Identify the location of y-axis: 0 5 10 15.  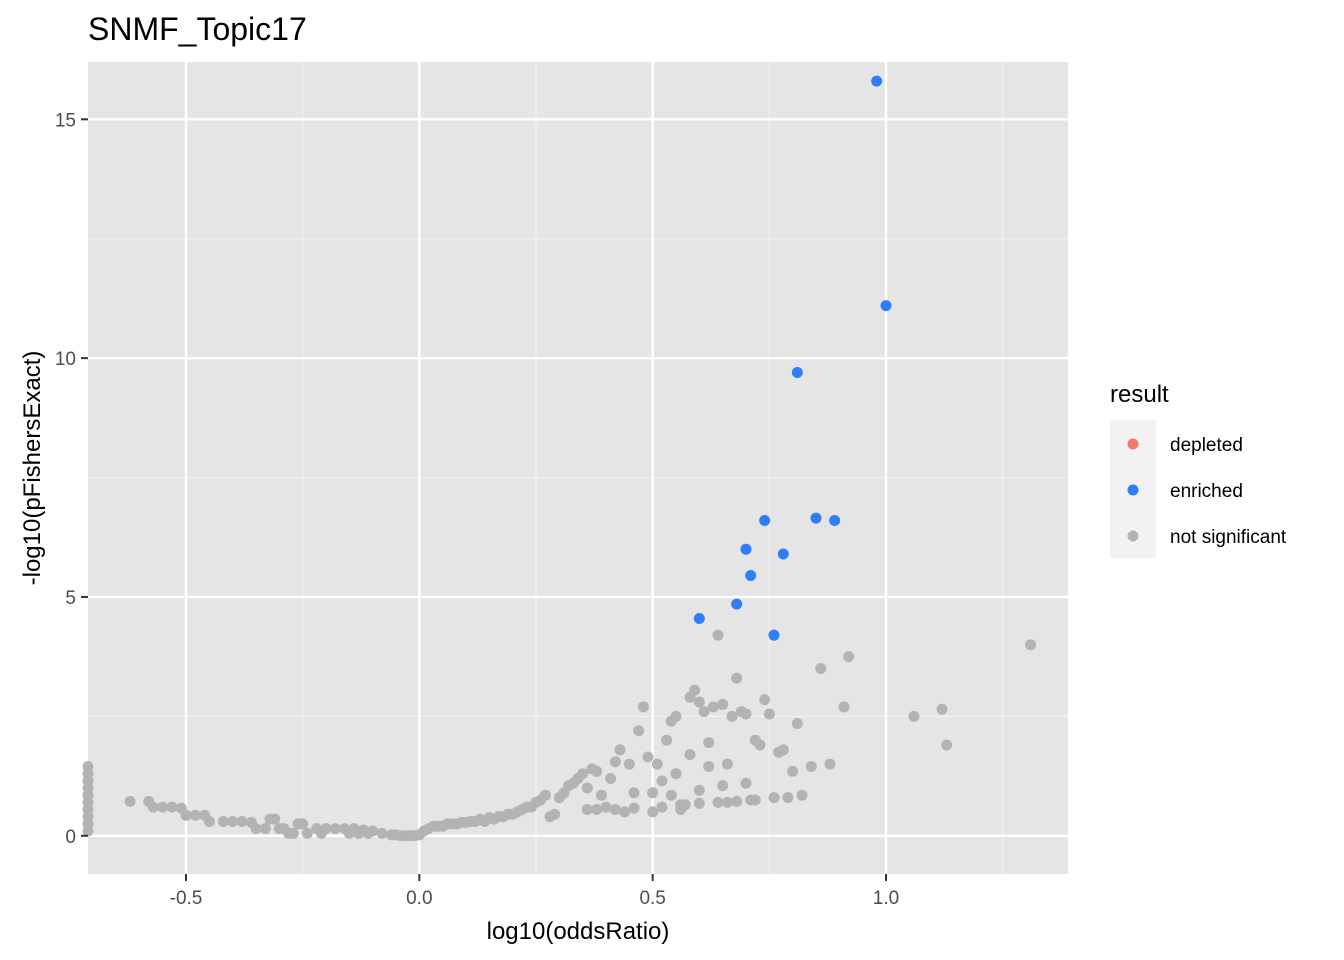
(71, 479).